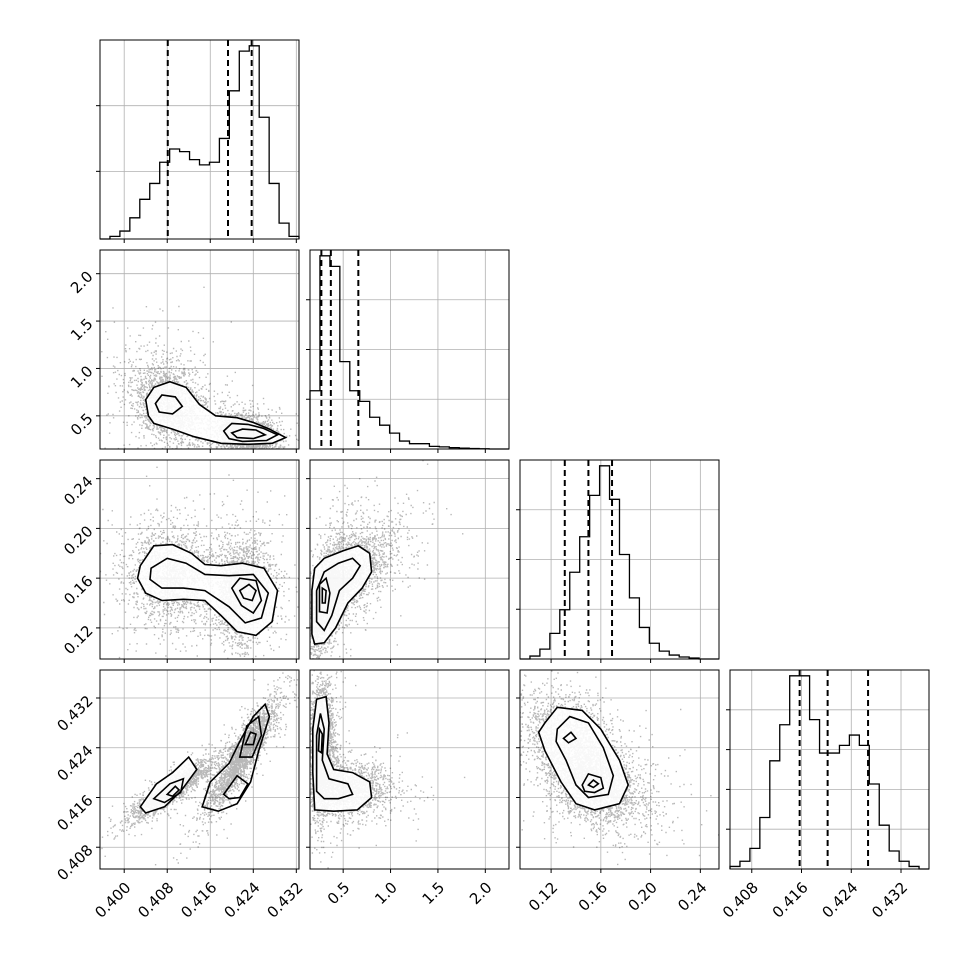  Describe the element at coordinates (642, 897) in the screenshot. I see `x-tick-label: 0.20` at that location.